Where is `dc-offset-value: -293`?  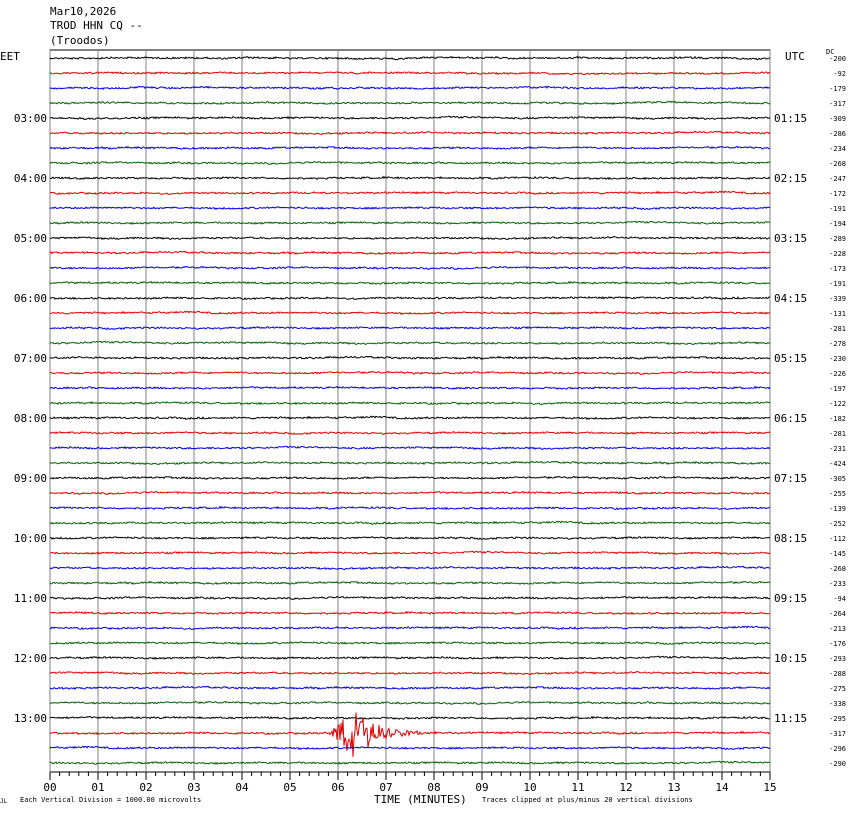
dc-offset-value: -293 is located at coordinates (837, 659).